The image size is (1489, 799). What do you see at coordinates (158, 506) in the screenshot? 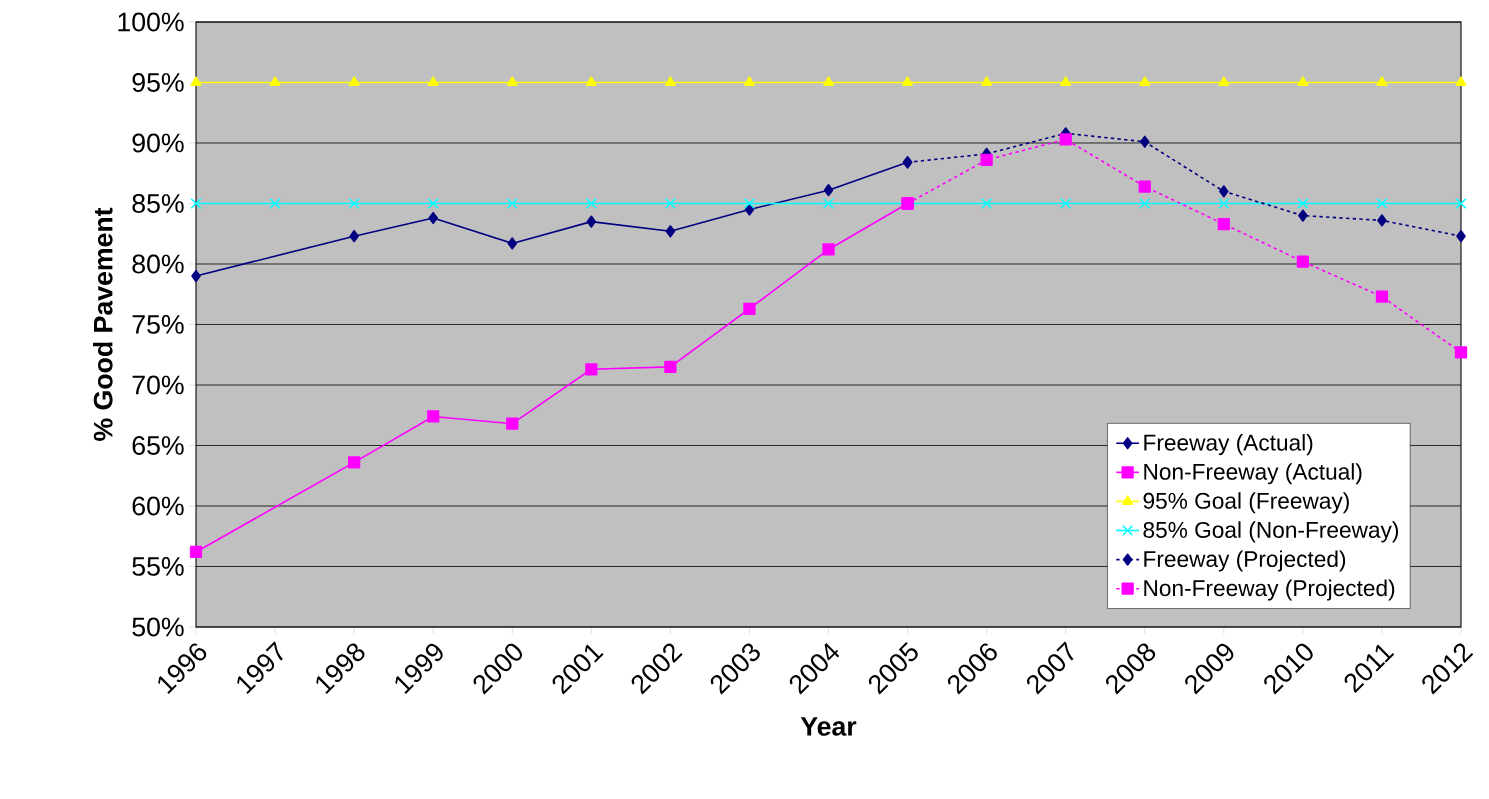
I see `y-tick-label: 60%` at bounding box center [158, 506].